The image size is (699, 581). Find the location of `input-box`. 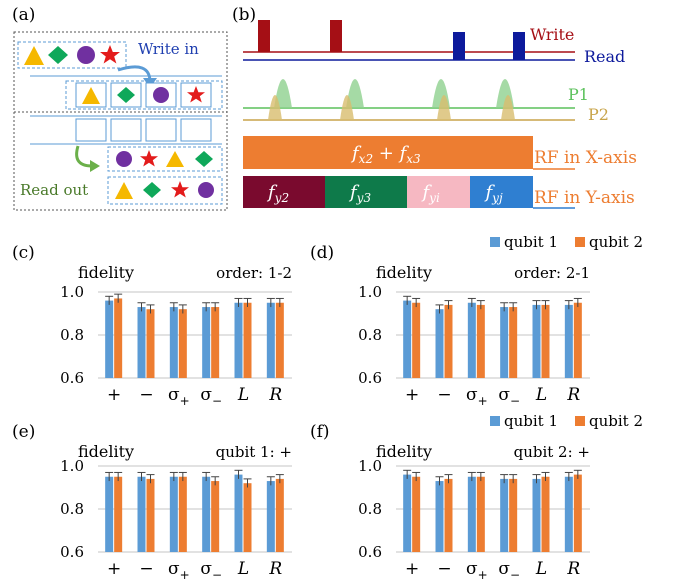

input-box is located at coordinates (72, 55).